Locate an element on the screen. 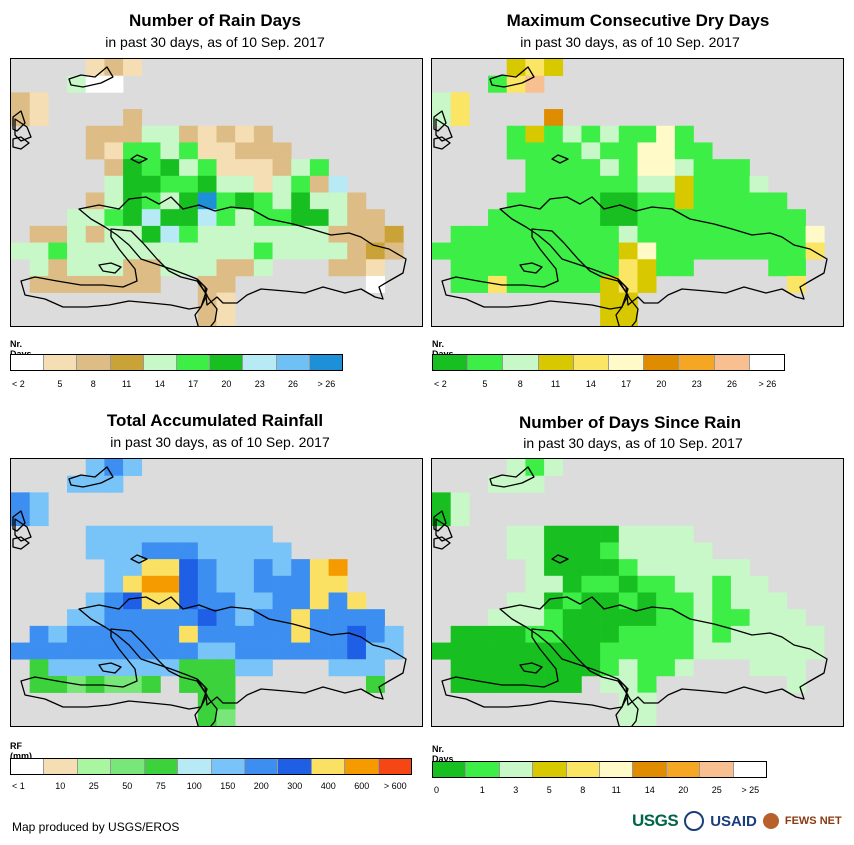 This screenshot has width=854, height=845. map-grid is located at coordinates (630, 592).